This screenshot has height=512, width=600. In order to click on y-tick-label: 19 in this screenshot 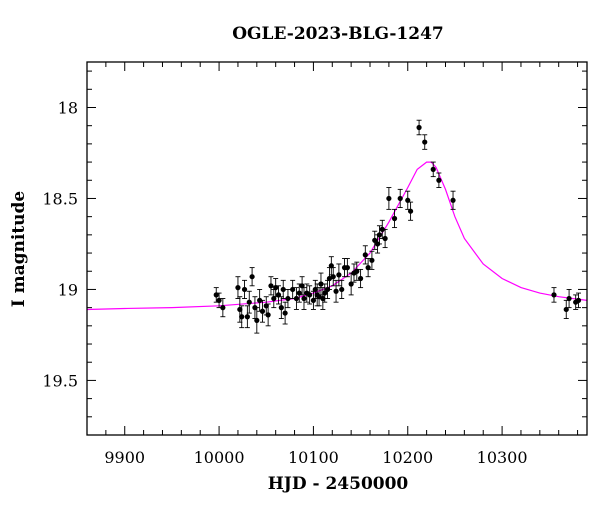, I will do `click(68, 289)`.